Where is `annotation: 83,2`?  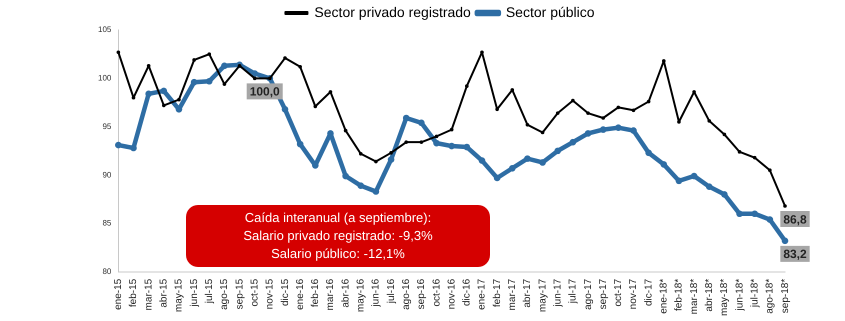 annotation: 83,2 is located at coordinates (795, 254).